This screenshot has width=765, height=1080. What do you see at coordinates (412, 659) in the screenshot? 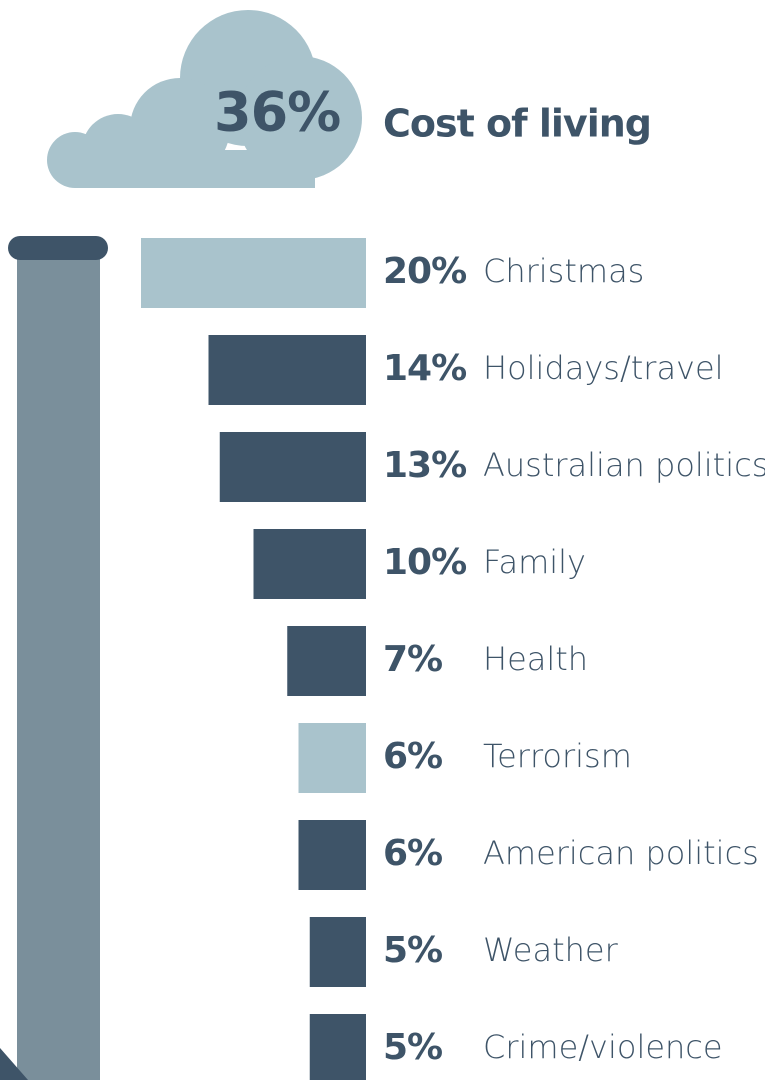
I see `value-label: 7%` at bounding box center [412, 659].